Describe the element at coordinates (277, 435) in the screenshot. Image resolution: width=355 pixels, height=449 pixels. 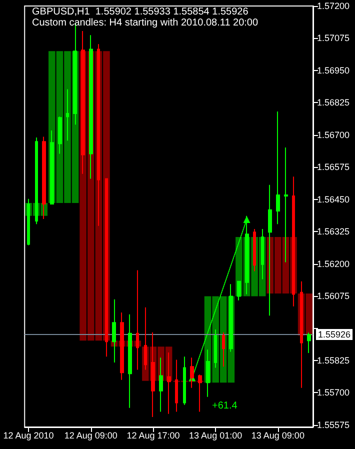
I see `x-tick-label: 13 Aug 09:00` at that location.